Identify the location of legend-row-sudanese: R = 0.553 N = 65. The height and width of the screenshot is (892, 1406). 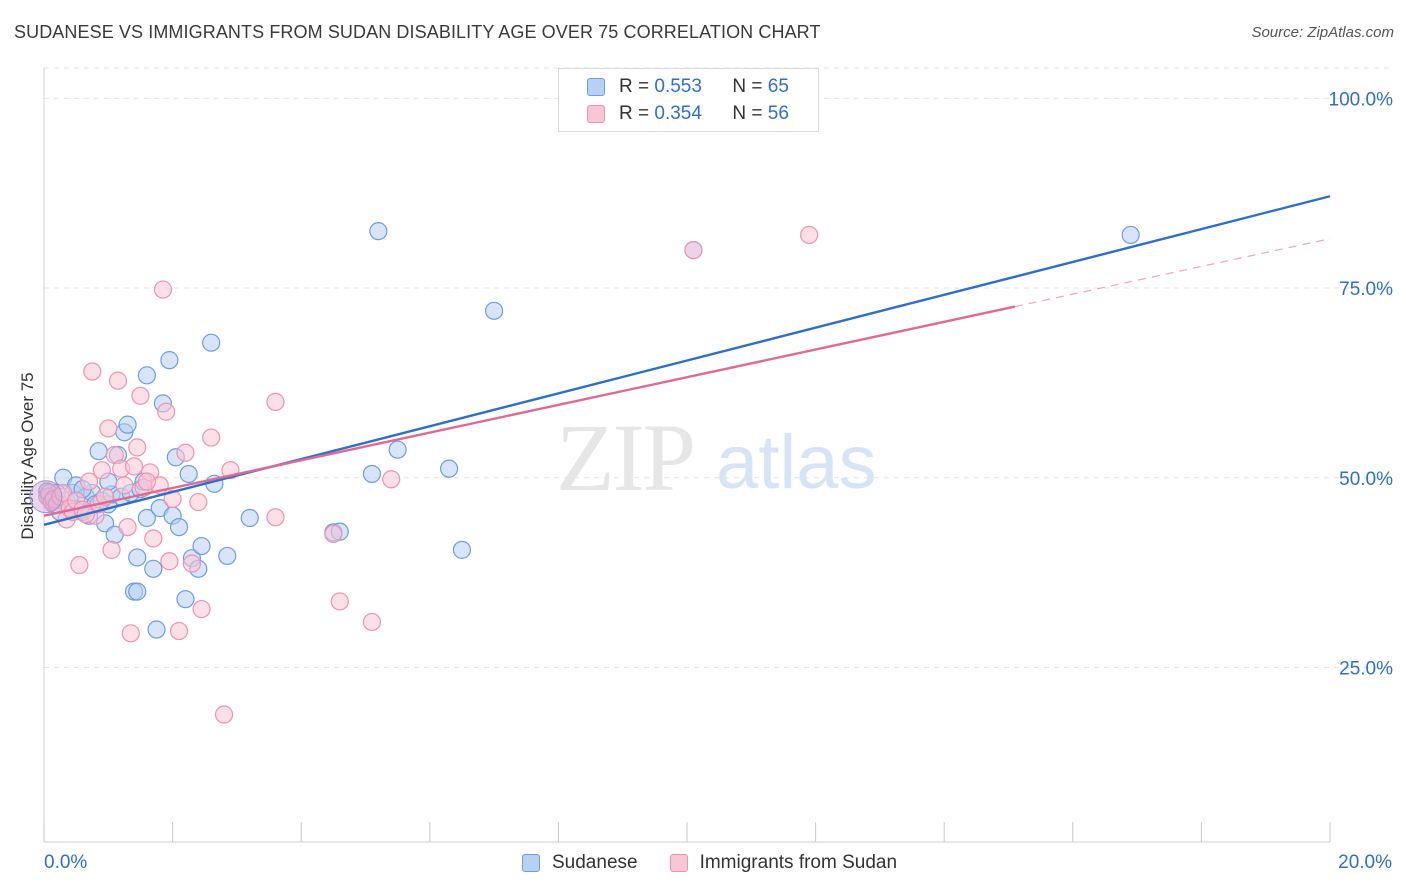
(688, 87).